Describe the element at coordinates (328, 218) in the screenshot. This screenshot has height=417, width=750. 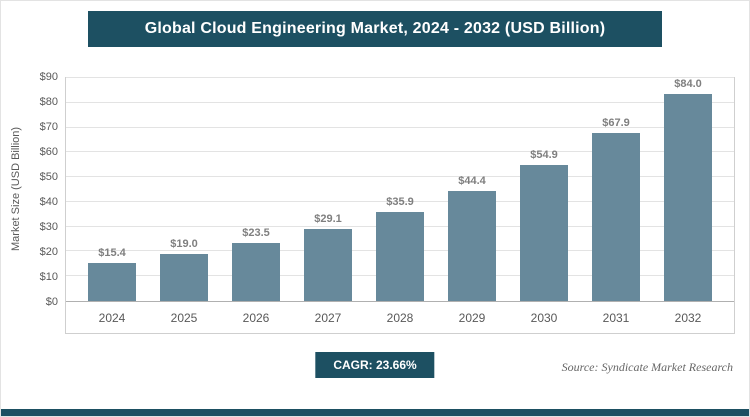
I see `bar-value-label: $29.1` at that location.